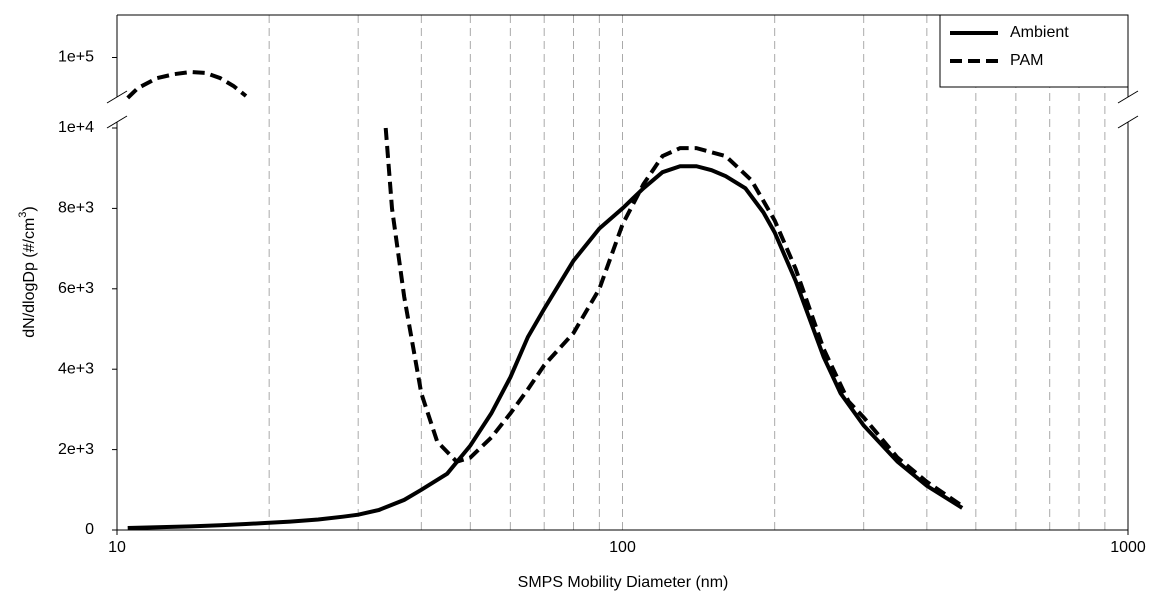  Describe the element at coordinates (187, 84) in the screenshot. I see `data-line` at that location.